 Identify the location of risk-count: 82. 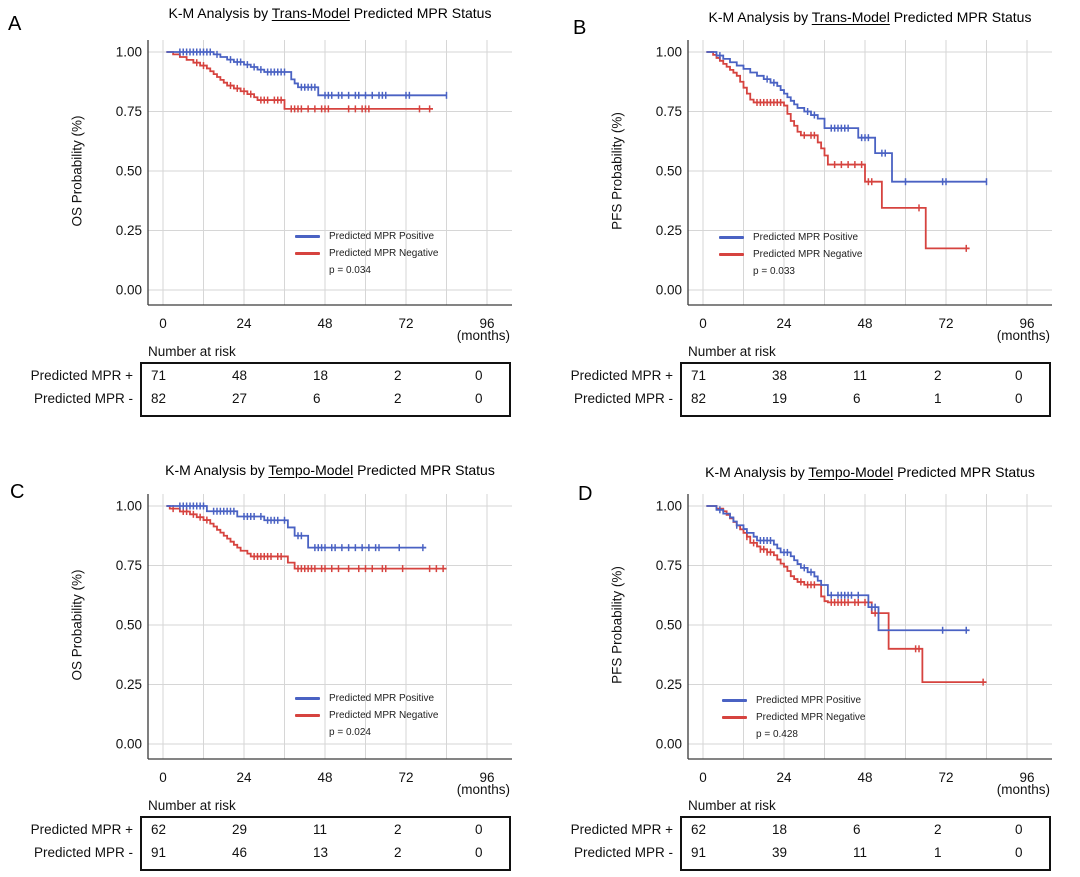
(699, 398).